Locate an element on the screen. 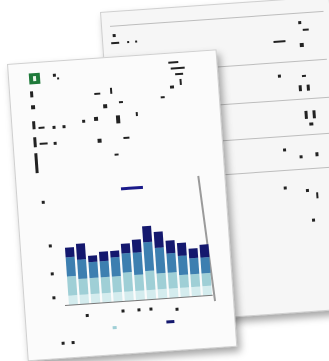  logo-mark is located at coordinates (34, 79).